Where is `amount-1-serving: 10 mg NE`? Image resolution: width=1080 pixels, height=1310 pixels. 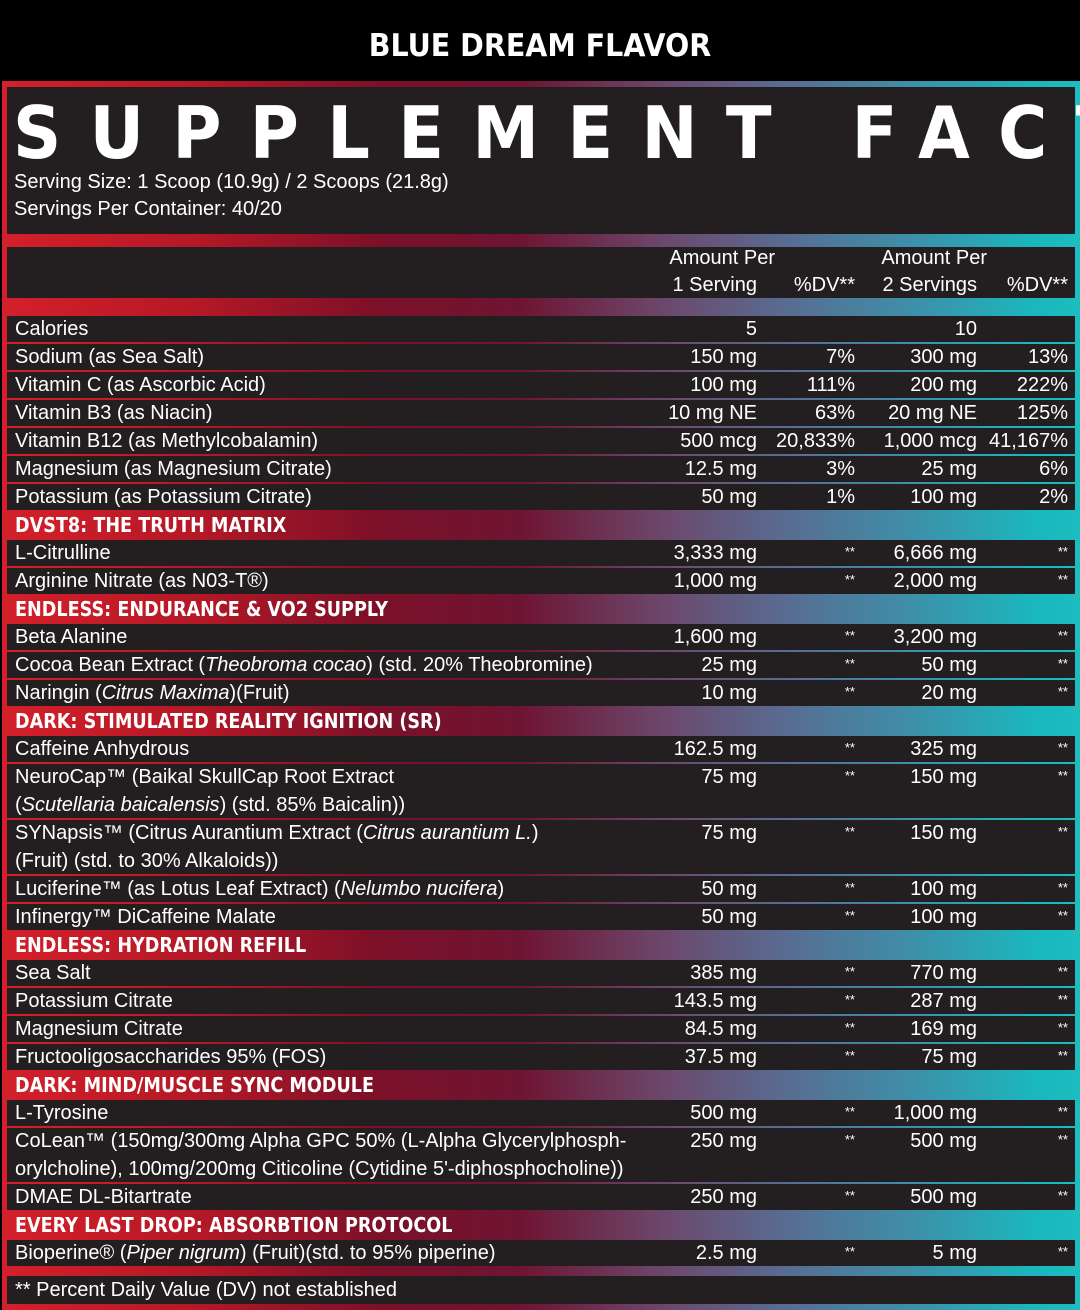
amount-1-serving: 10 mg NE is located at coordinates (712, 413).